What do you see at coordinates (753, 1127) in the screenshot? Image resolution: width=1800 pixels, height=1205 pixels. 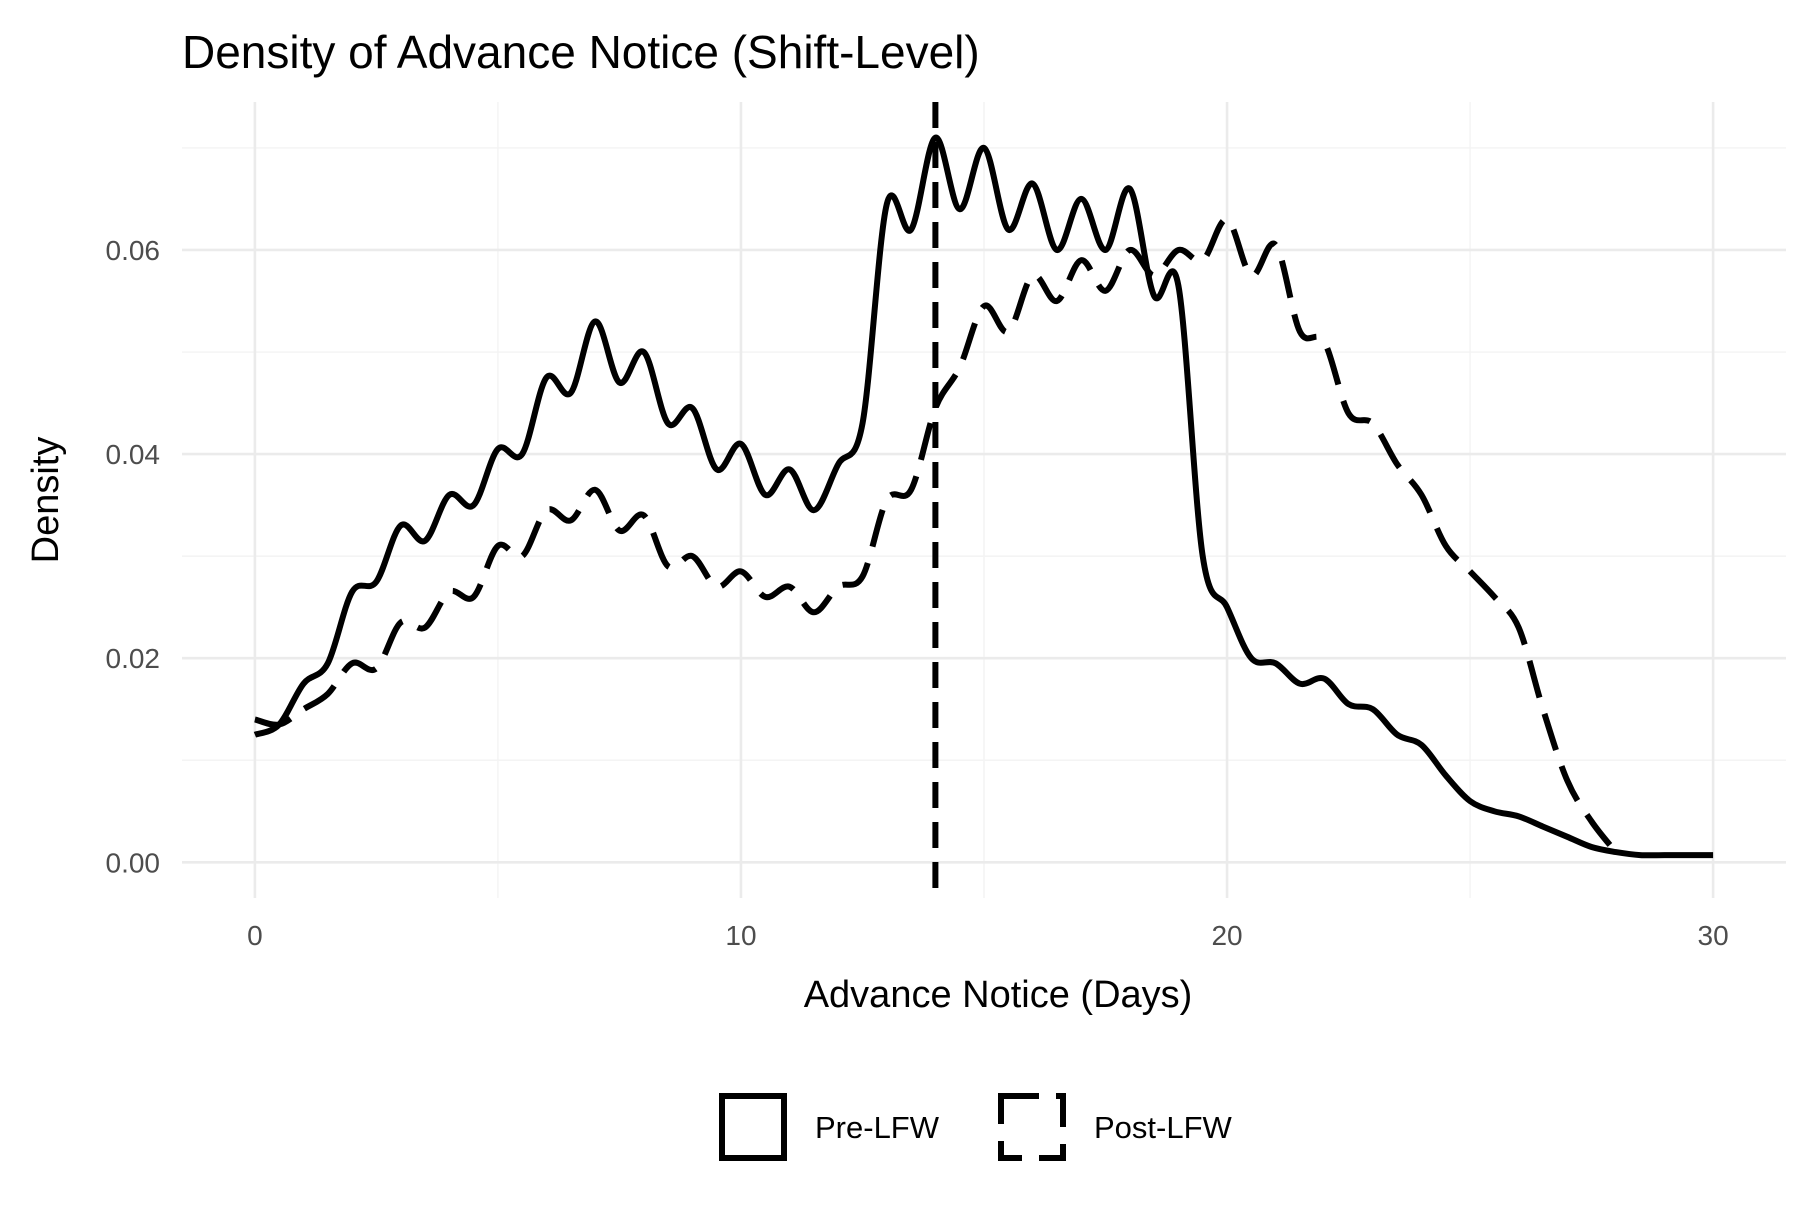 I see `legend-key-pre-lfw` at bounding box center [753, 1127].